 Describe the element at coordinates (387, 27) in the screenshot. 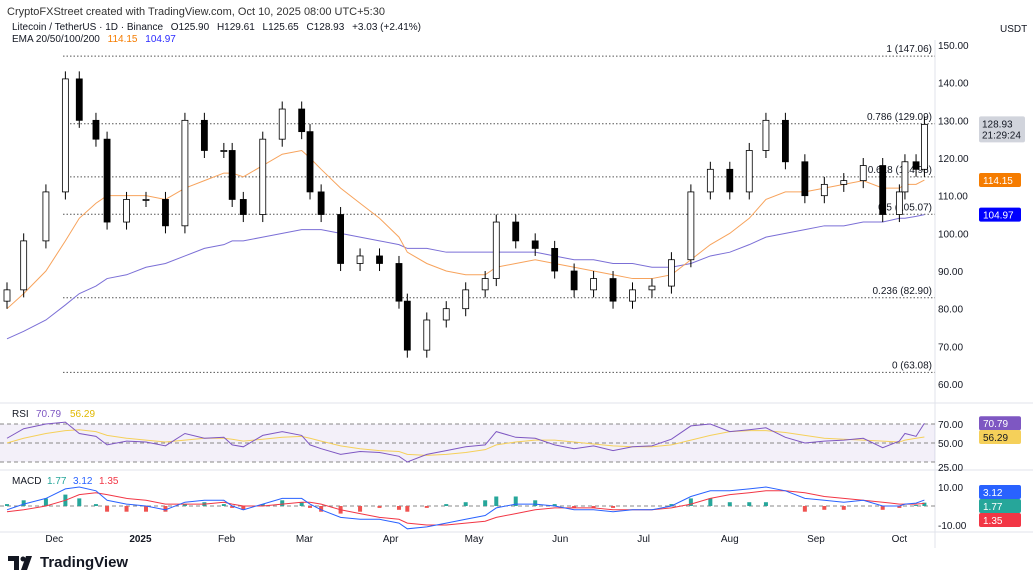

I see `price-change: +3.03 (+2.41%)` at that location.